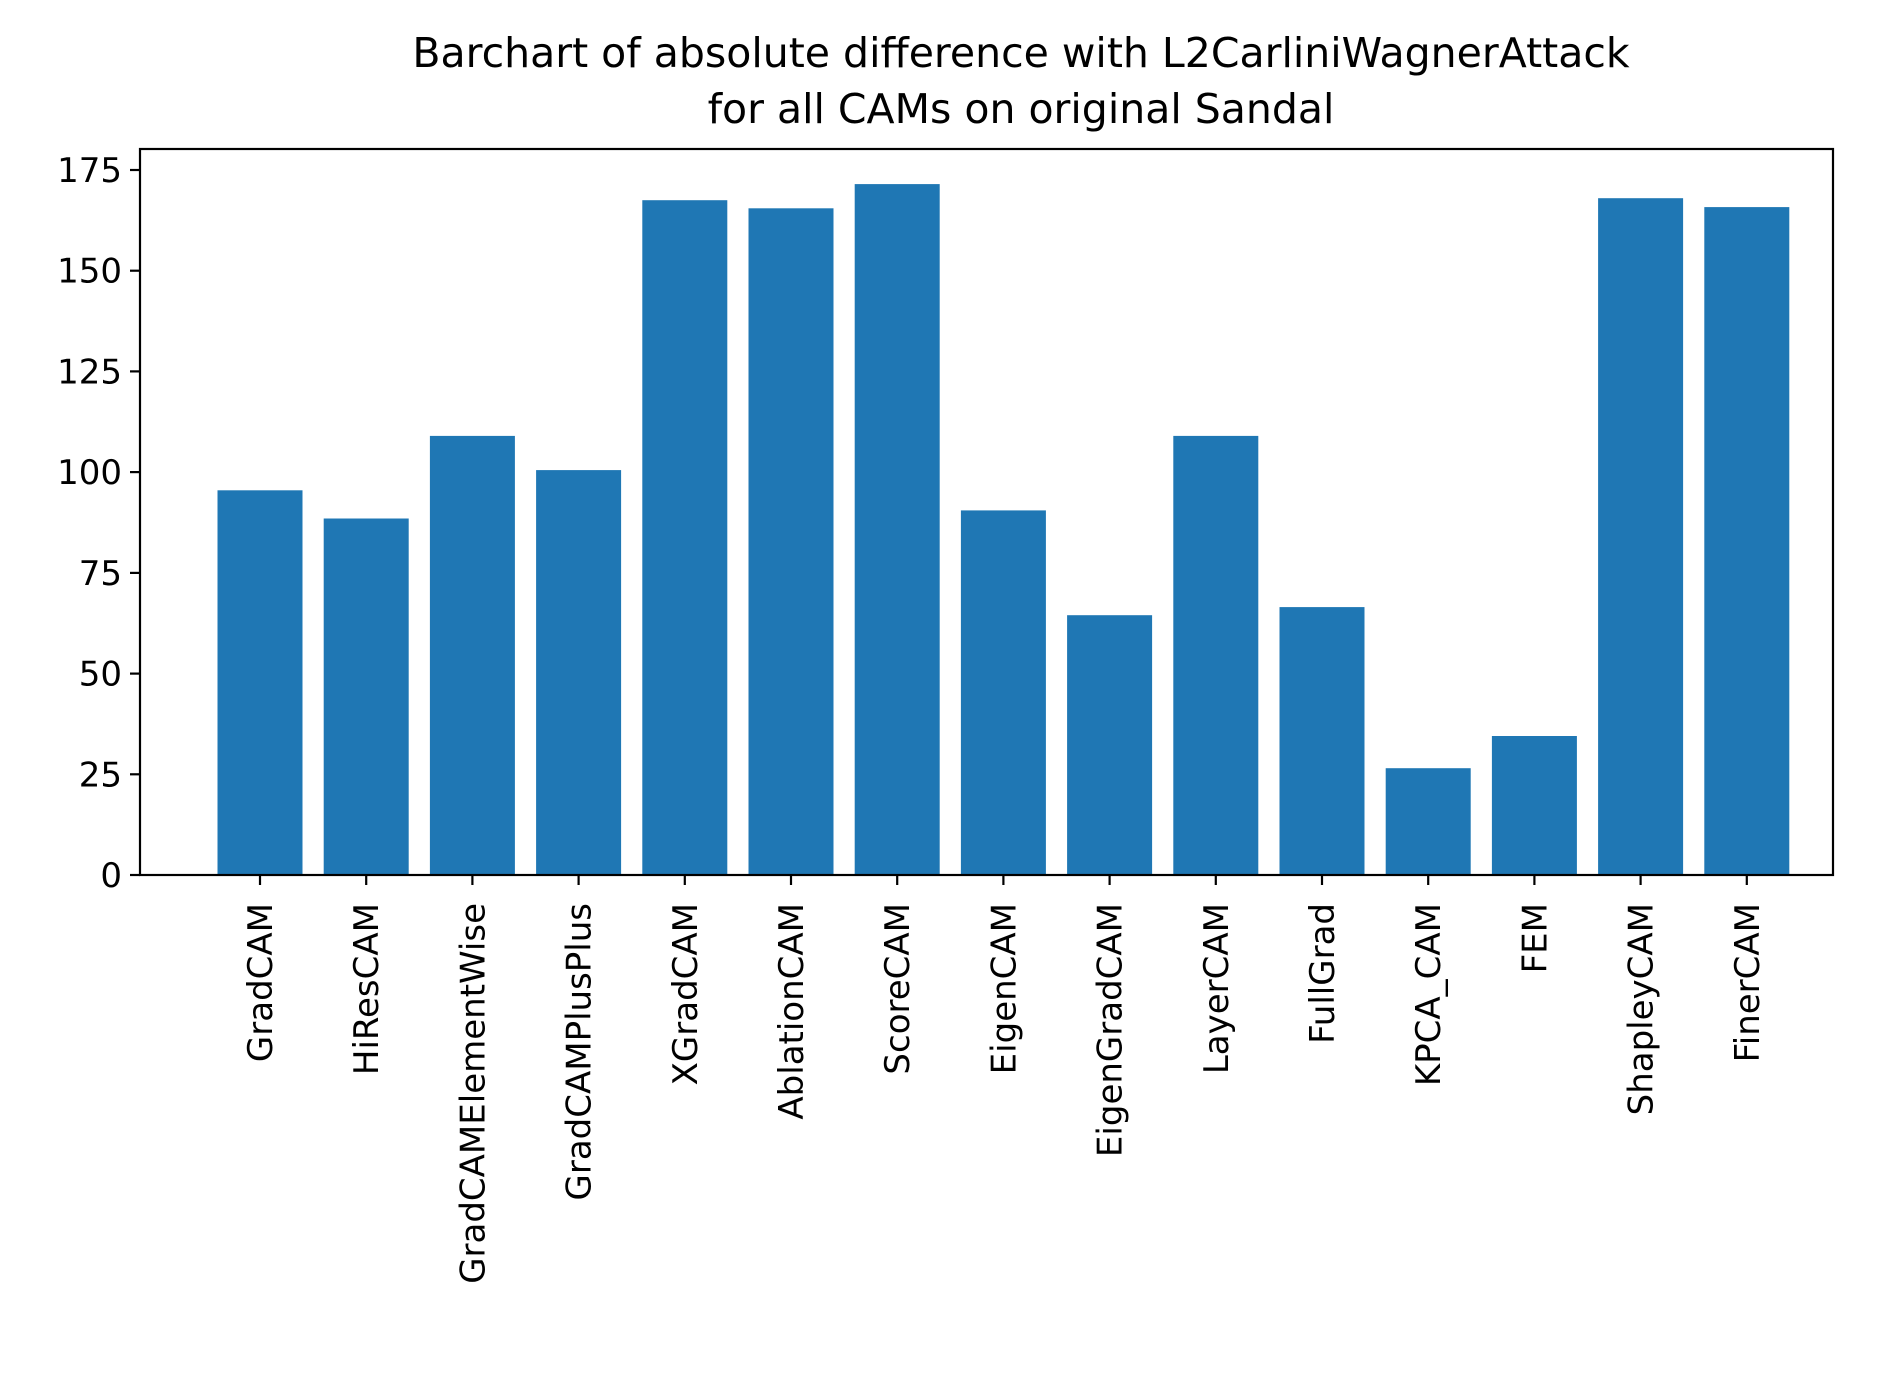  I want to click on y-tick-label: 175, so click(89, 171).